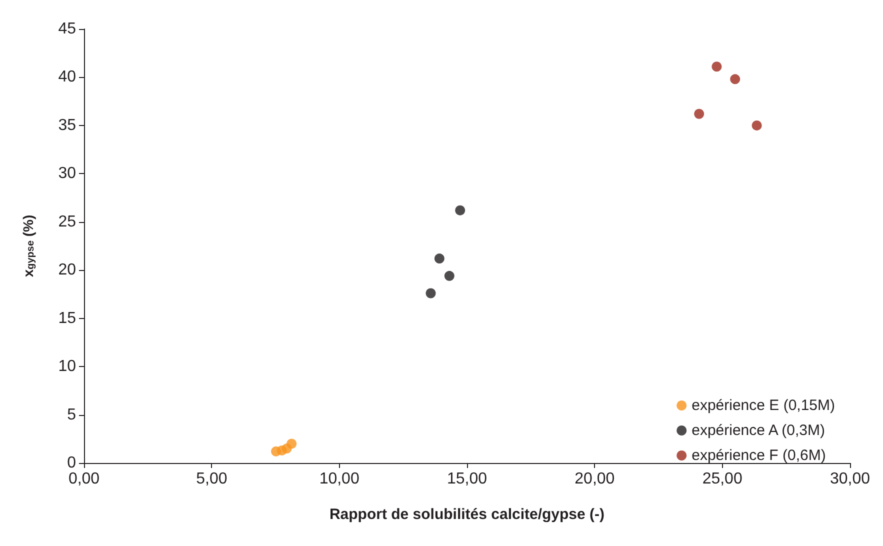 This screenshot has height=546, width=883. I want to click on y-tick-label: 40, so click(67, 77).